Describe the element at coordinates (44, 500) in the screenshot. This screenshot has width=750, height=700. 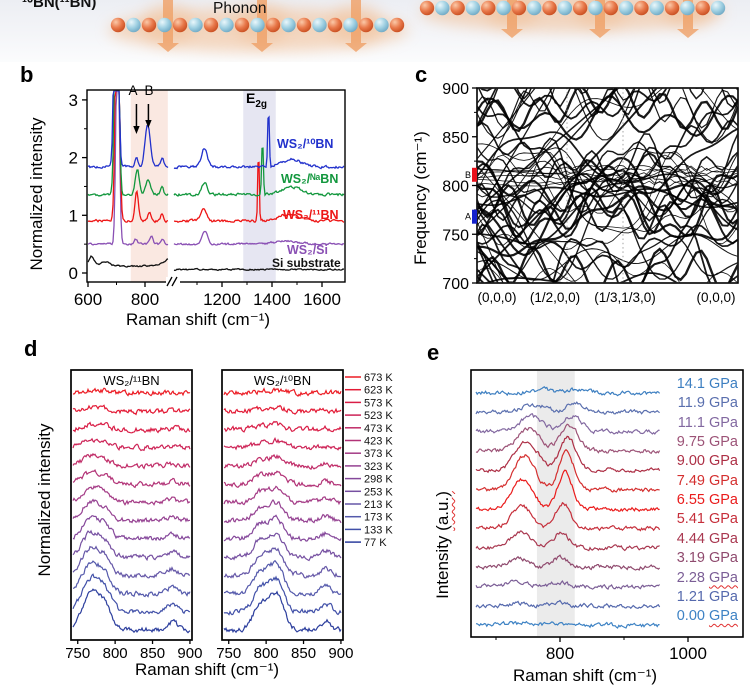
I see `panel-d-ylabel: Normalized intensity` at that location.